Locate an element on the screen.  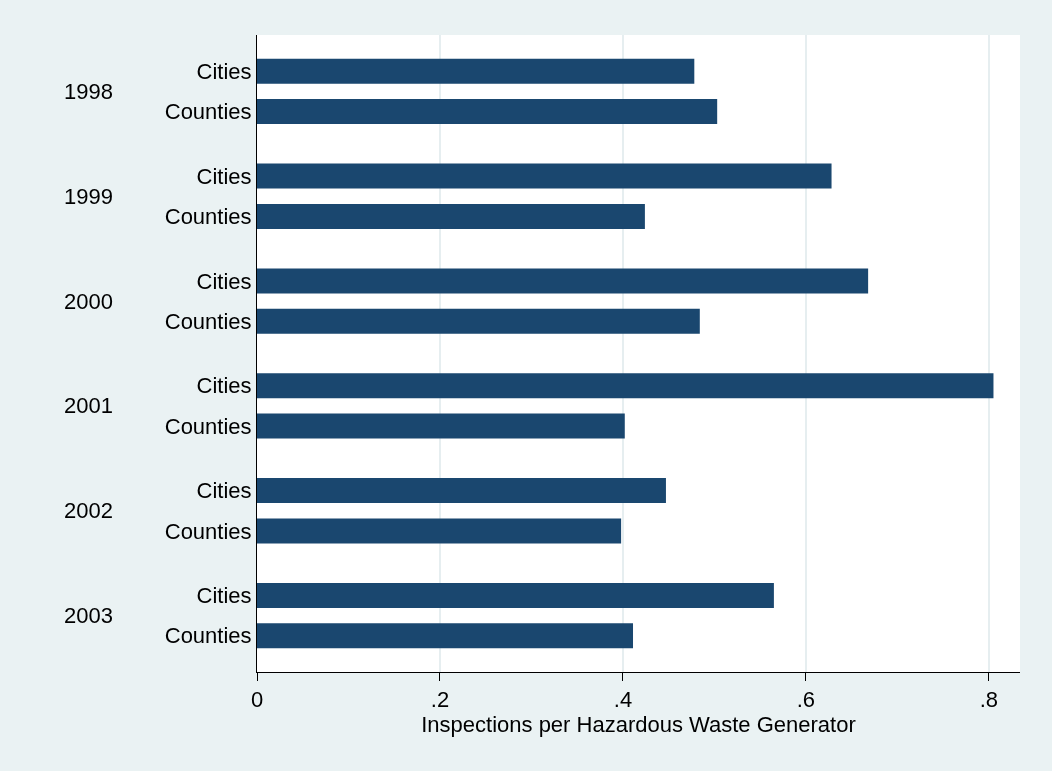
x-tick-label: .4 is located at coordinates (623, 700).